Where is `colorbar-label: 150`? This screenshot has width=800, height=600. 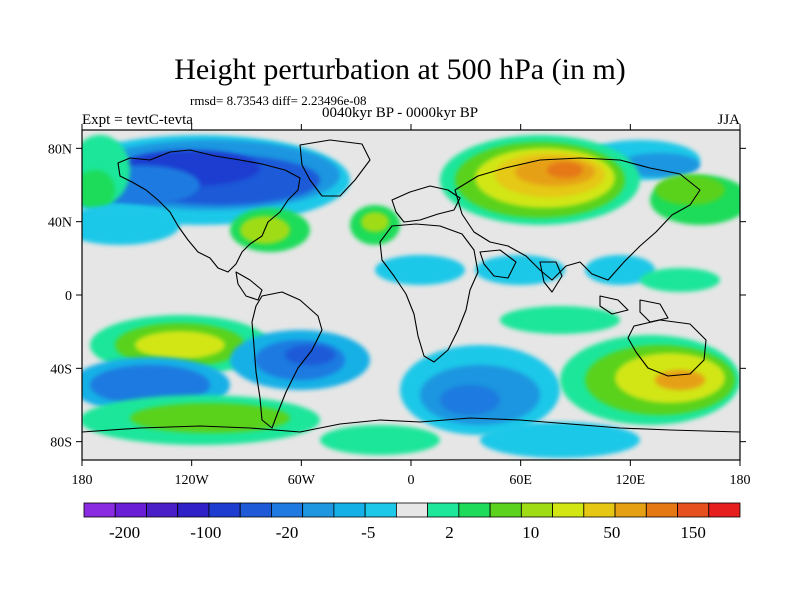
colorbar-label: 150 is located at coordinates (693, 532).